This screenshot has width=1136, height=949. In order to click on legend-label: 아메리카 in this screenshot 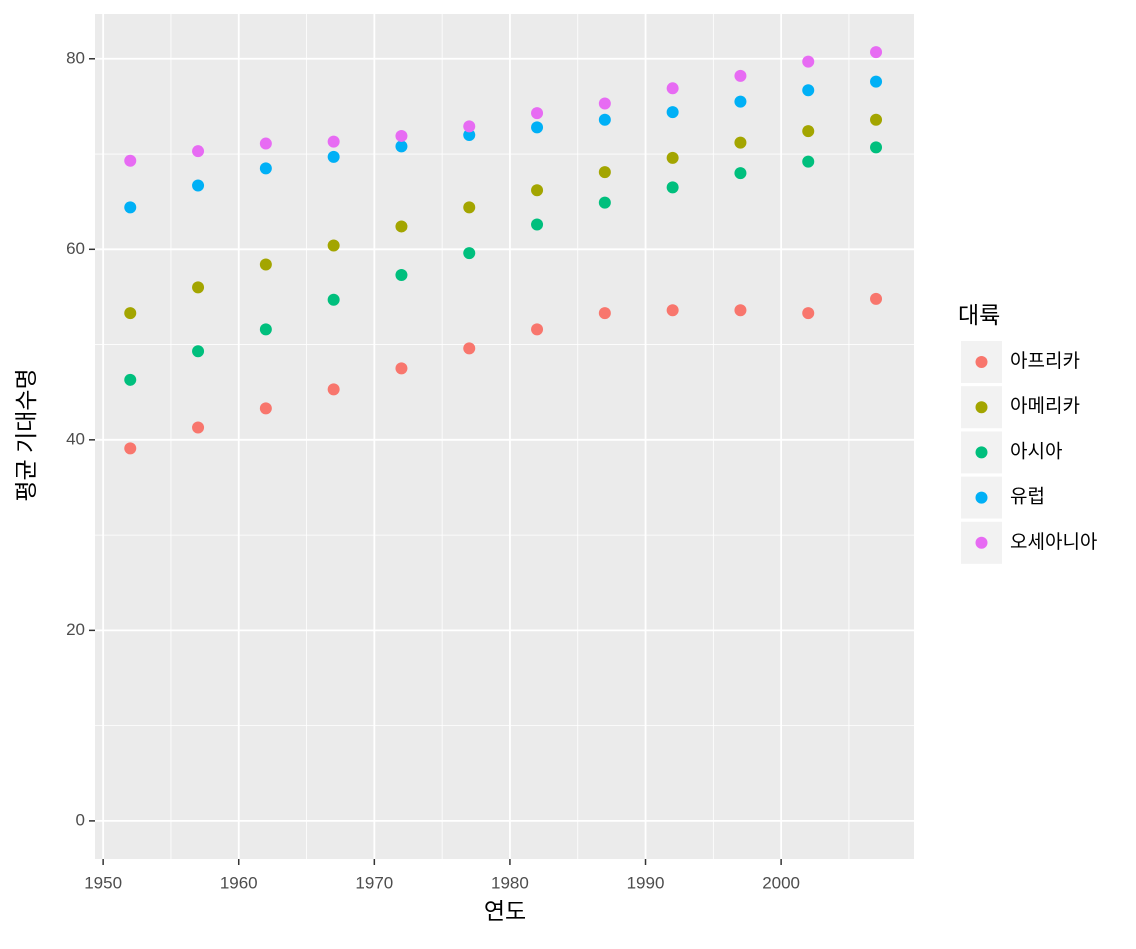, I will do `click(1045, 406)`.